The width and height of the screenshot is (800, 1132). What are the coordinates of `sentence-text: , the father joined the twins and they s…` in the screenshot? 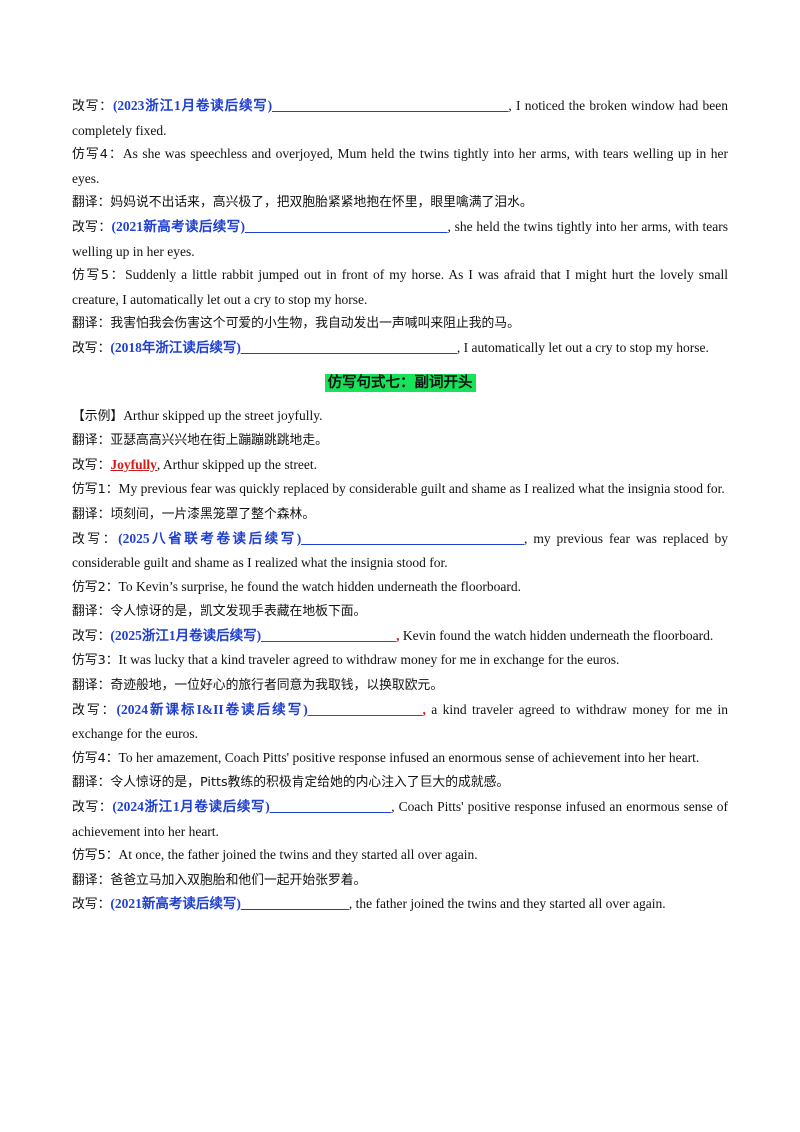 It's located at (507, 904).